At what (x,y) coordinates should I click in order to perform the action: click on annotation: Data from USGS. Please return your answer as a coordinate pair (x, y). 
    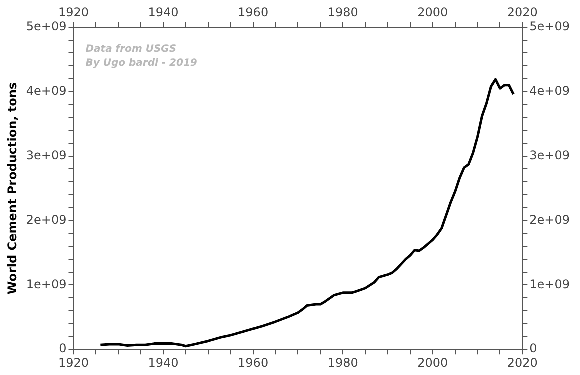
    Looking at the image, I should click on (131, 49).